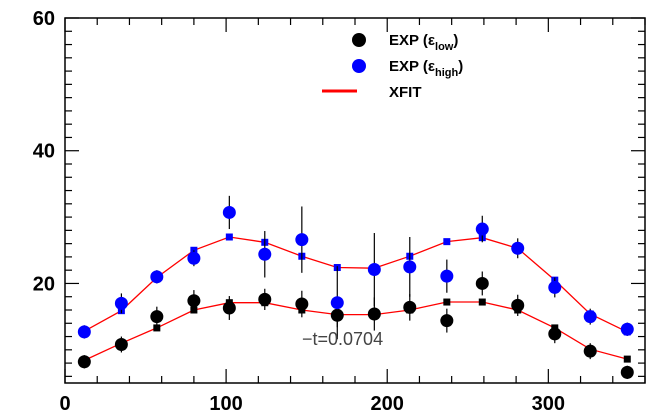 Image resolution: width=649 pixels, height=417 pixels. I want to click on legend-item-xfit: XFIT, so click(372, 92).